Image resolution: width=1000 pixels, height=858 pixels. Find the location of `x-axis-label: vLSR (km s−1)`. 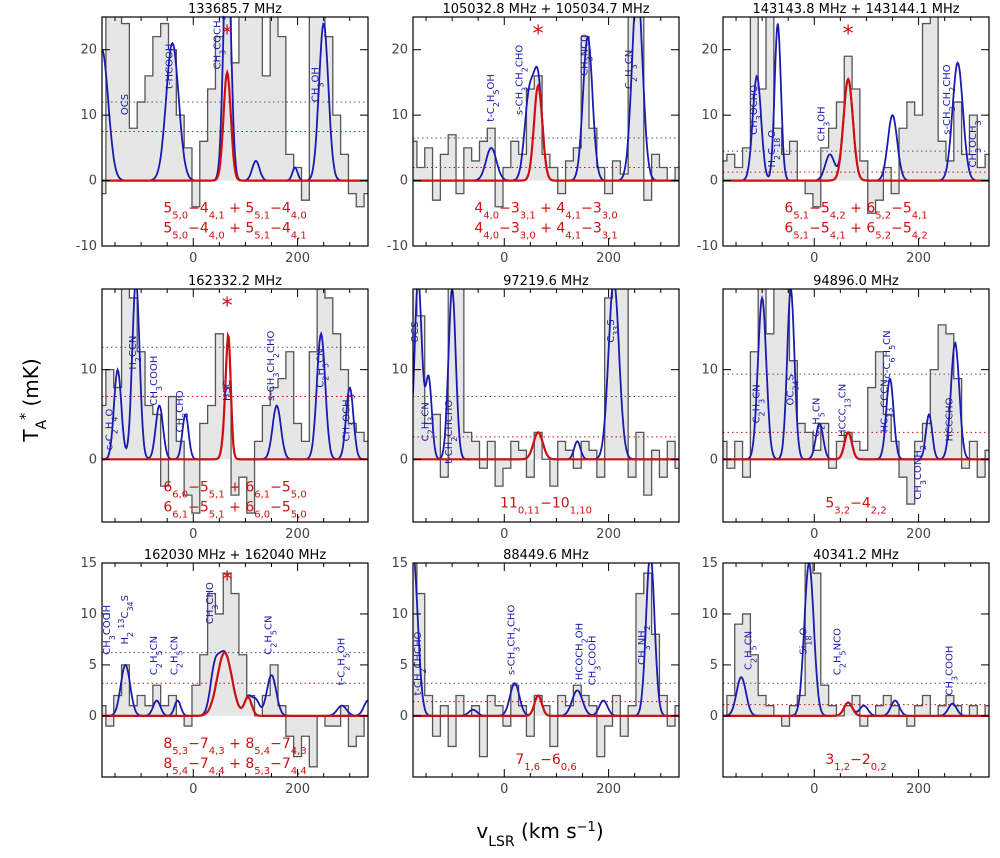

x-axis-label: vLSR (km s−1) is located at coordinates (539, 834).